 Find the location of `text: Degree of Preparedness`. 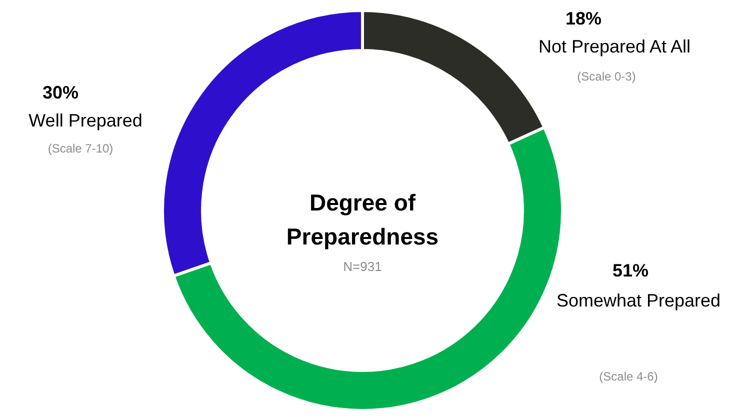

text: Degree of Preparedness is located at coordinates (362, 220).